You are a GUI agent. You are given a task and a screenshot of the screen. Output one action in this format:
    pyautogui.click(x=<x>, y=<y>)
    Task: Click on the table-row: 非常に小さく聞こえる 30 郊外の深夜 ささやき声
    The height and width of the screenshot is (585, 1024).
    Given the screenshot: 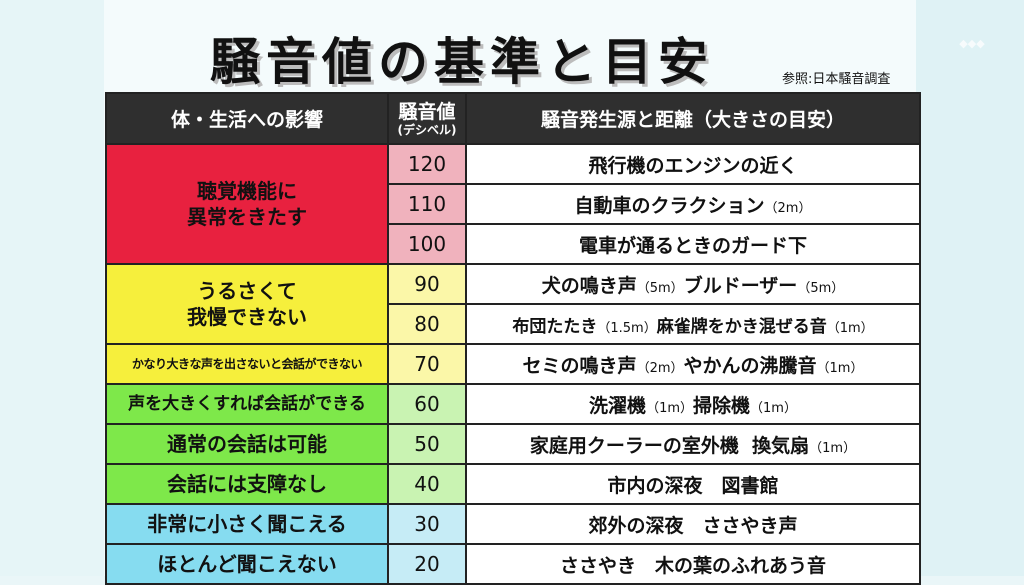 What is the action you would take?
    pyautogui.click(x=513, y=524)
    